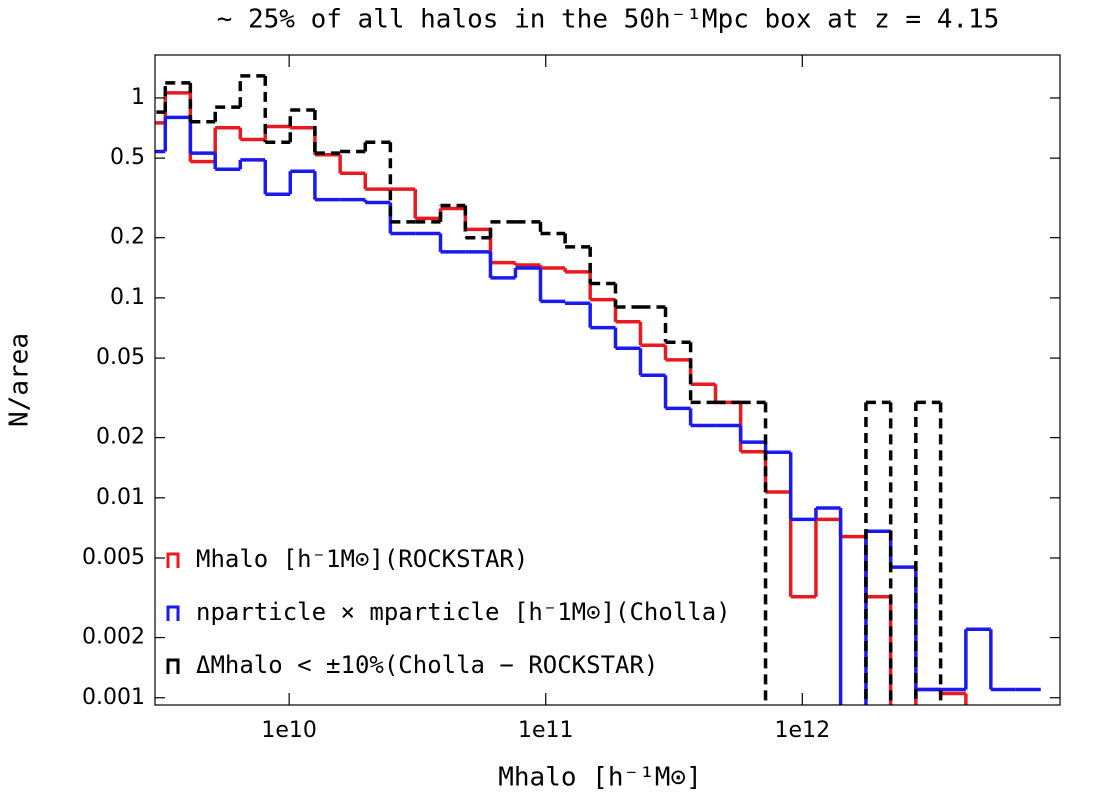  What do you see at coordinates (600, 778) in the screenshot?
I see `x-axis-label: Mhalo [h⁻¹M⊙]` at bounding box center [600, 778].